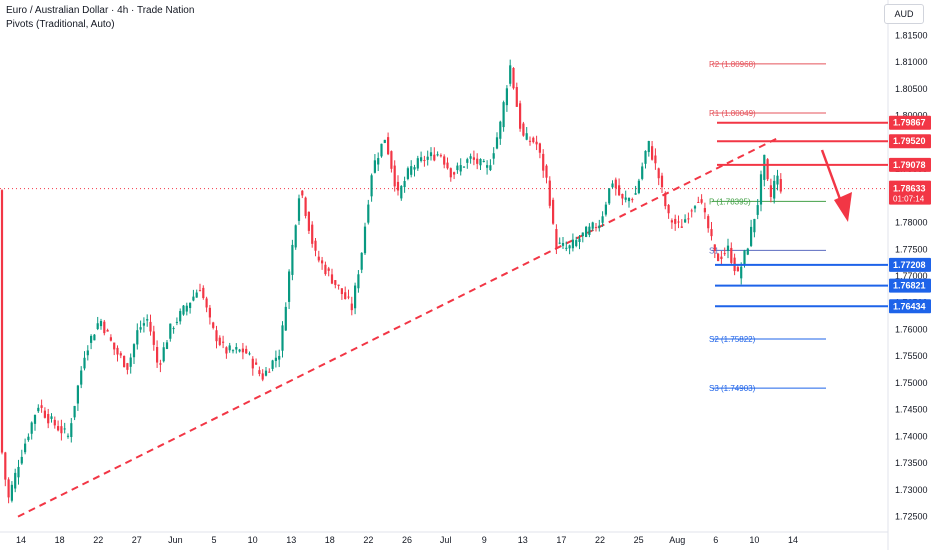  Describe the element at coordinates (843, 207) in the screenshot. I see `bearish-arrow-head-icon` at that location.